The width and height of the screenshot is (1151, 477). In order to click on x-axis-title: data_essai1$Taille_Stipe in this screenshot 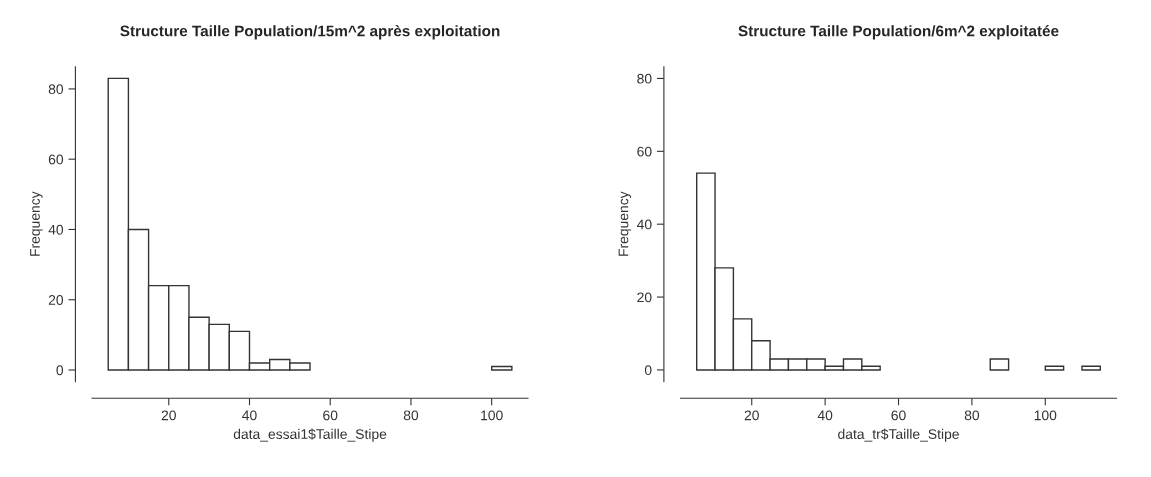, I will do `click(310, 435)`.